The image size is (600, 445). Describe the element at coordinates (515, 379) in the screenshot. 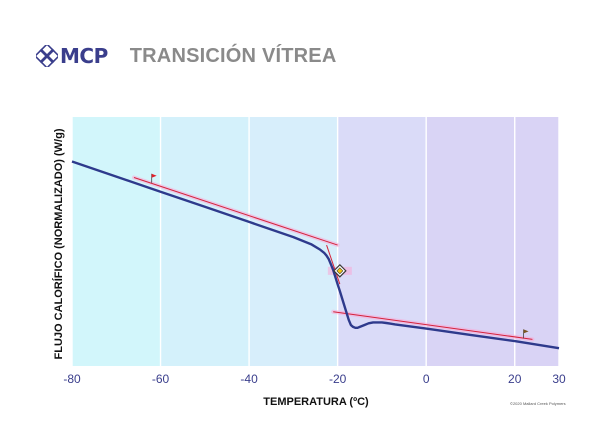

I see `x-tick-label: 20` at that location.